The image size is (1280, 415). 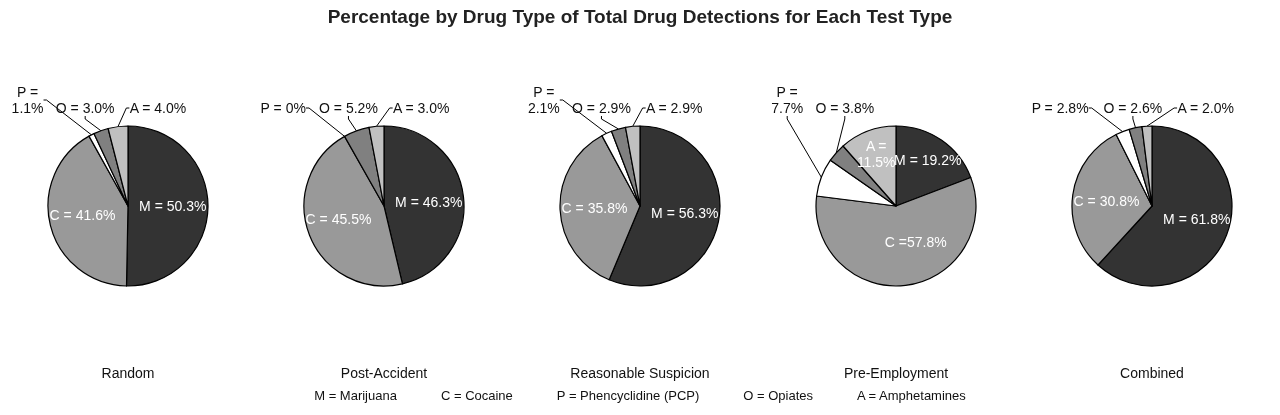 What do you see at coordinates (82, 214) in the screenshot?
I see `slice-label: C = 41.6%` at bounding box center [82, 214].